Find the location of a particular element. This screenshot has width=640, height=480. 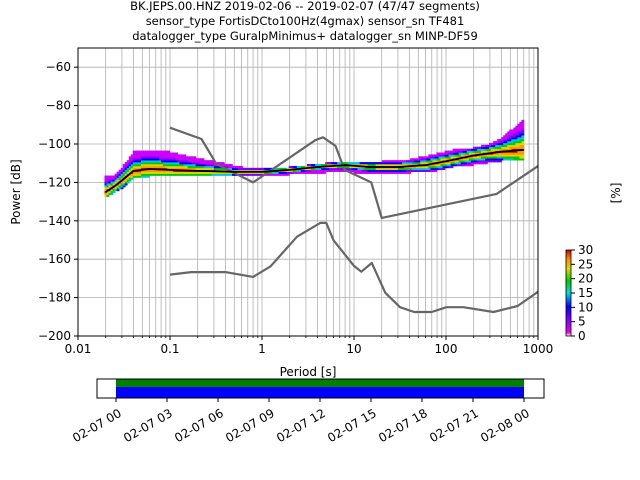

x-tick-label: 1000 is located at coordinates (538, 349).